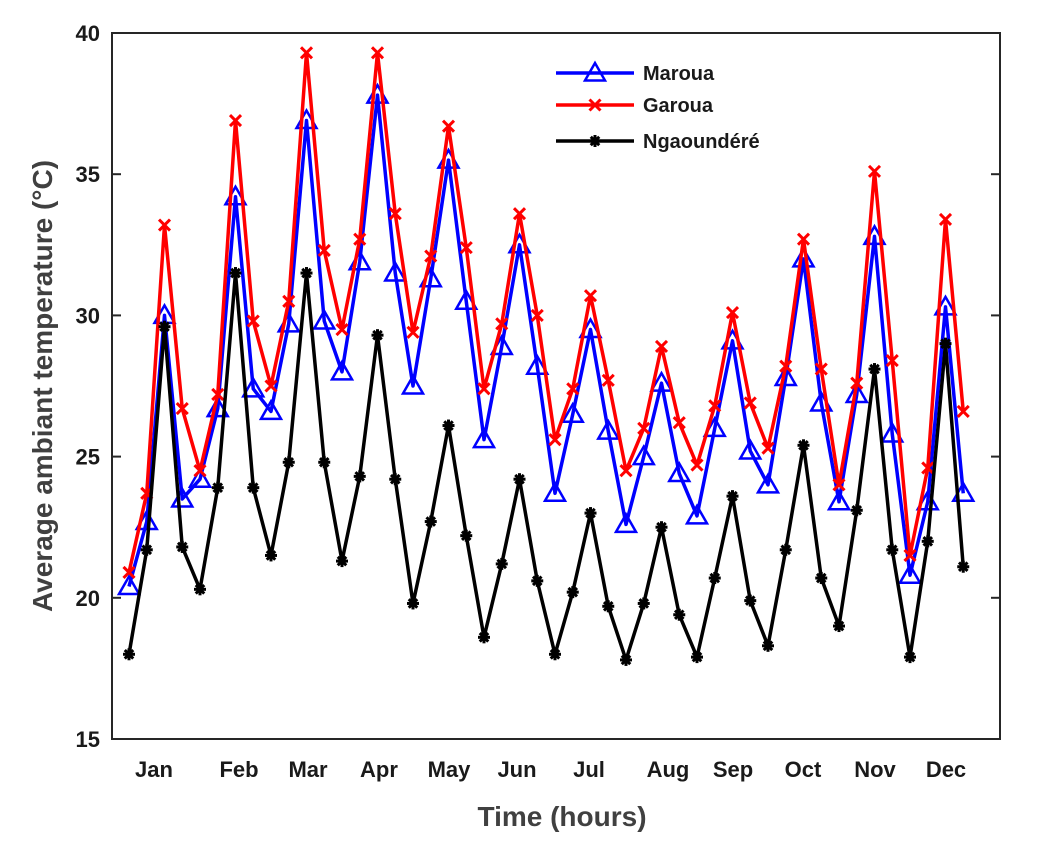  I want to click on y-tick-label: 30, so click(88, 315).